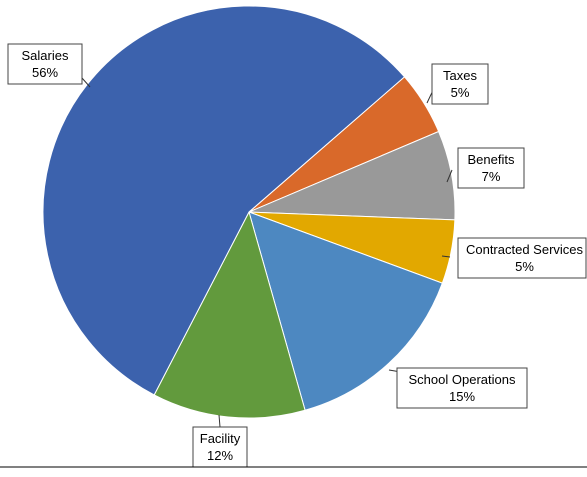 The width and height of the screenshot is (587, 477). I want to click on callout-taxes: Taxes 5%, so click(460, 84).